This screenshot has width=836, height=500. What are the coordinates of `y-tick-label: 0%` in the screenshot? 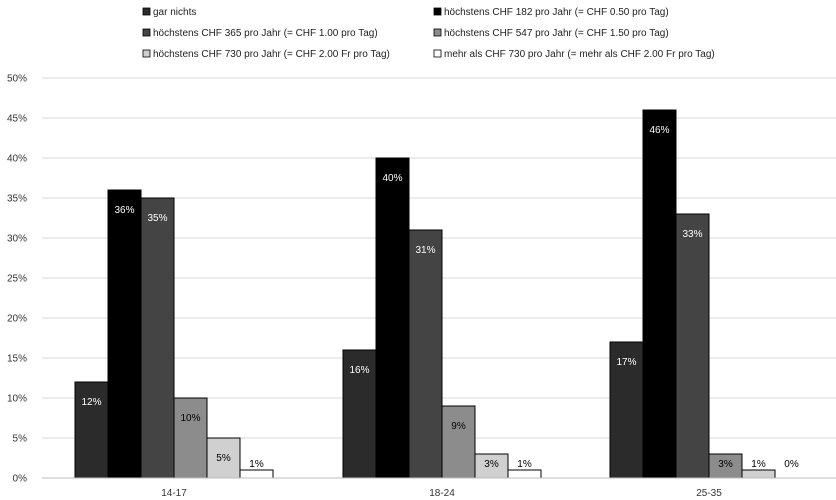 It's located at (20, 479).